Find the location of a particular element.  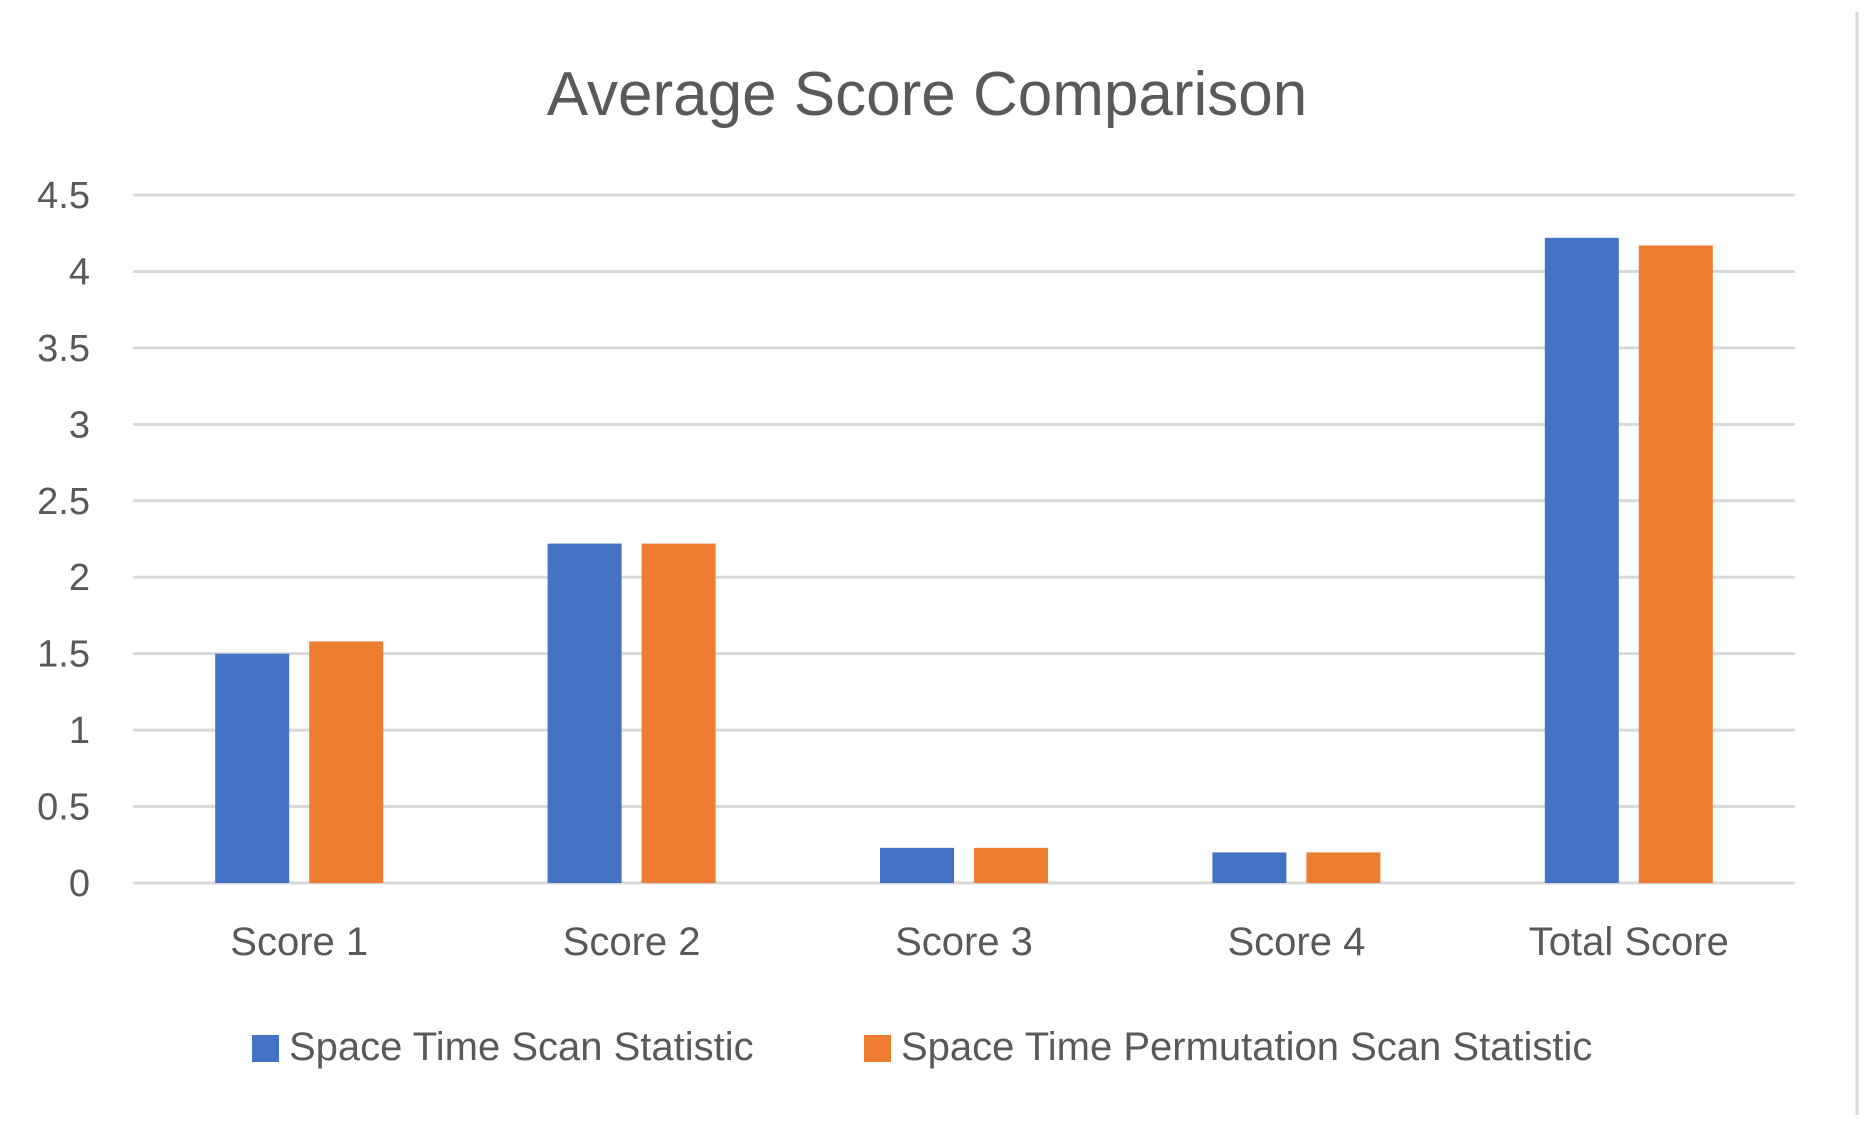

y-tick-label: 2.5 is located at coordinates (63, 502).